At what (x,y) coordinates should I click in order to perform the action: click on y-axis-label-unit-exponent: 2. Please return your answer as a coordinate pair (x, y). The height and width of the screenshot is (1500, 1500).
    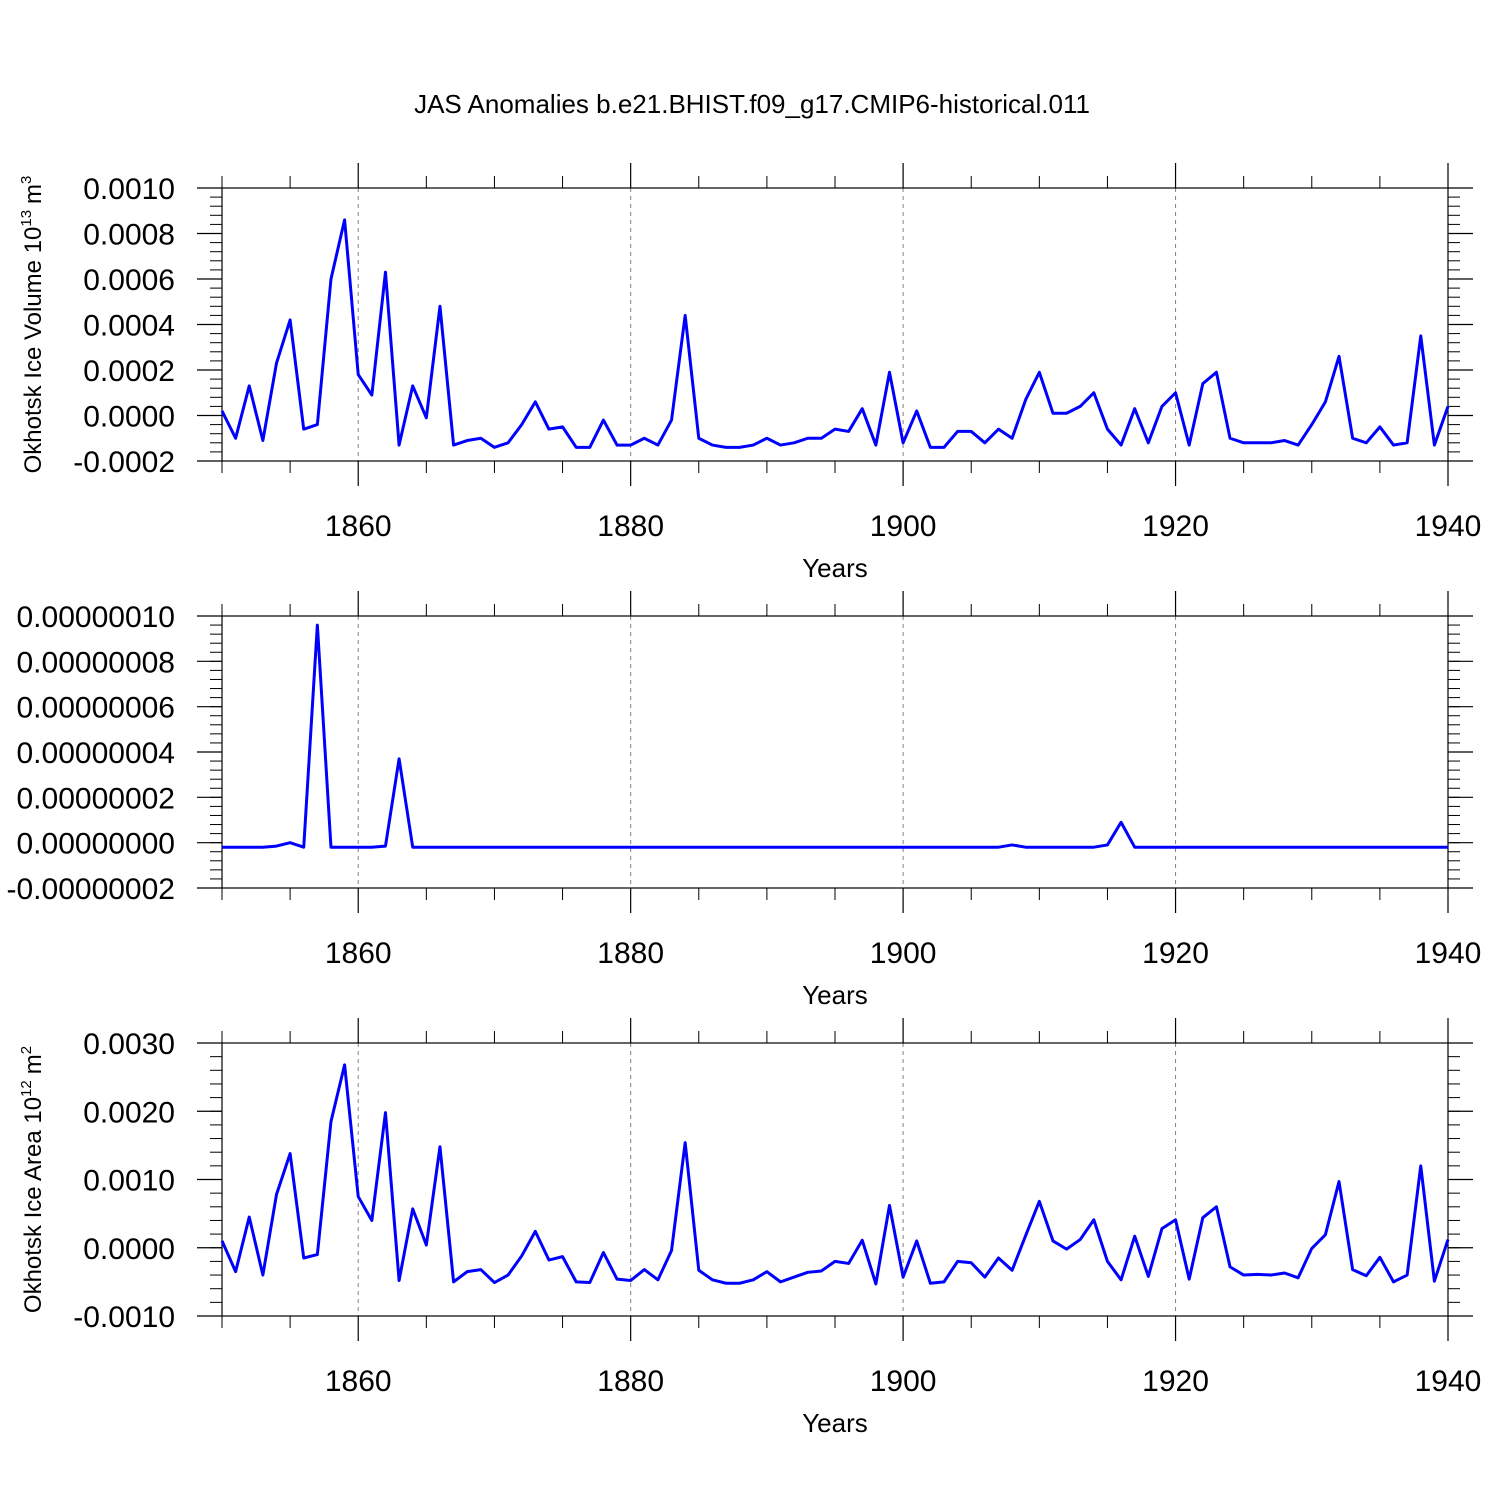
    Looking at the image, I should click on (26, 1050).